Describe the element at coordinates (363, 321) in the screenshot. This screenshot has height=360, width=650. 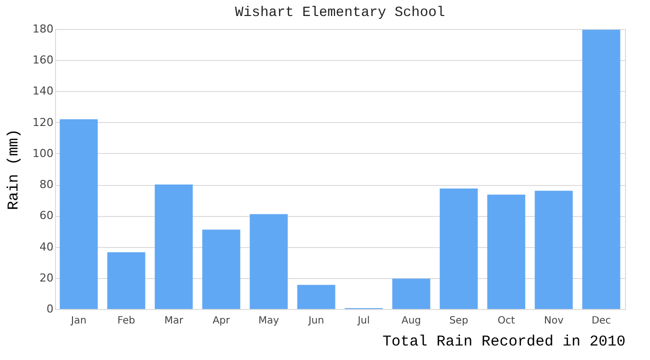
I see `x-tick-label: Jul` at that location.